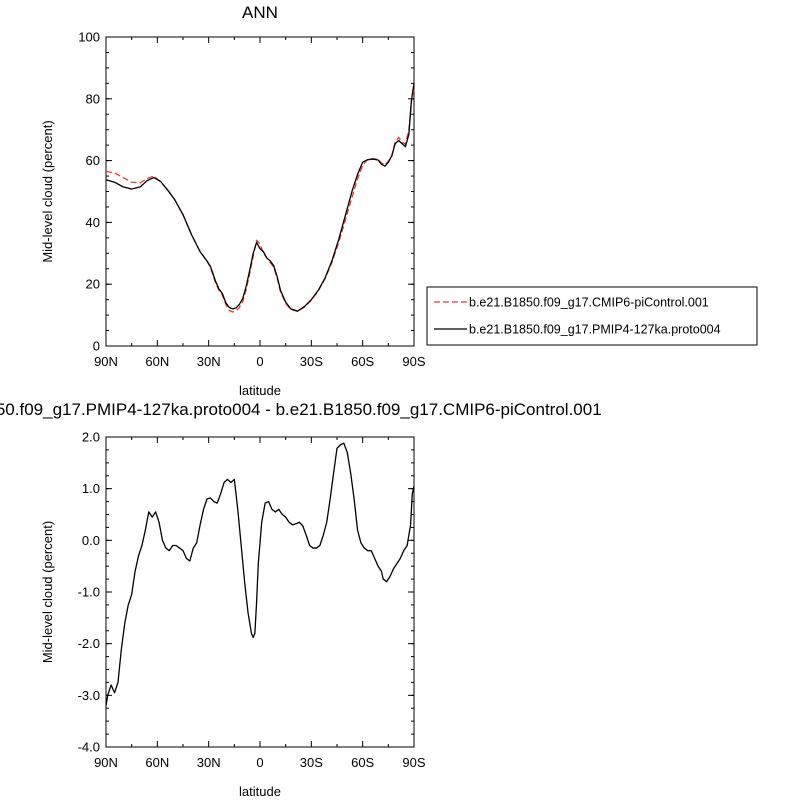 The image size is (800, 800). I want to click on legend-box, so click(592, 316).